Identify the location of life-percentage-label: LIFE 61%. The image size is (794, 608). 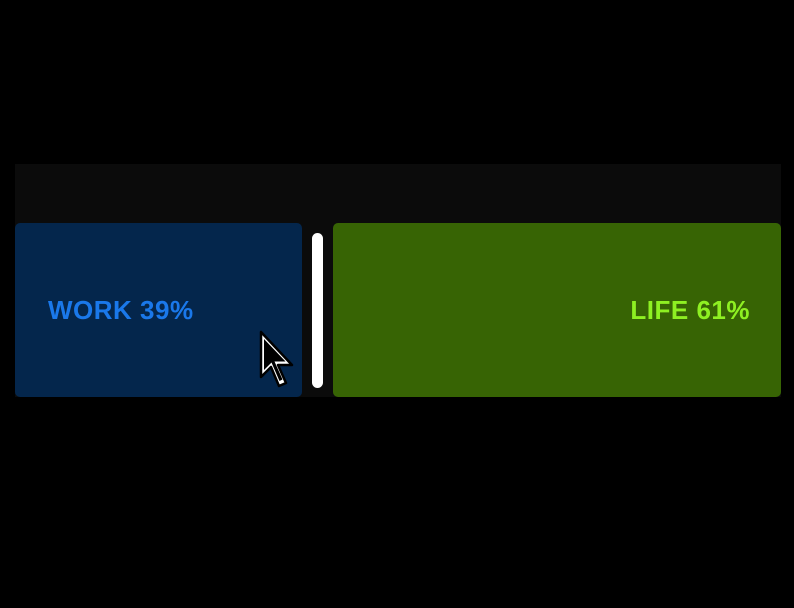
(690, 309).